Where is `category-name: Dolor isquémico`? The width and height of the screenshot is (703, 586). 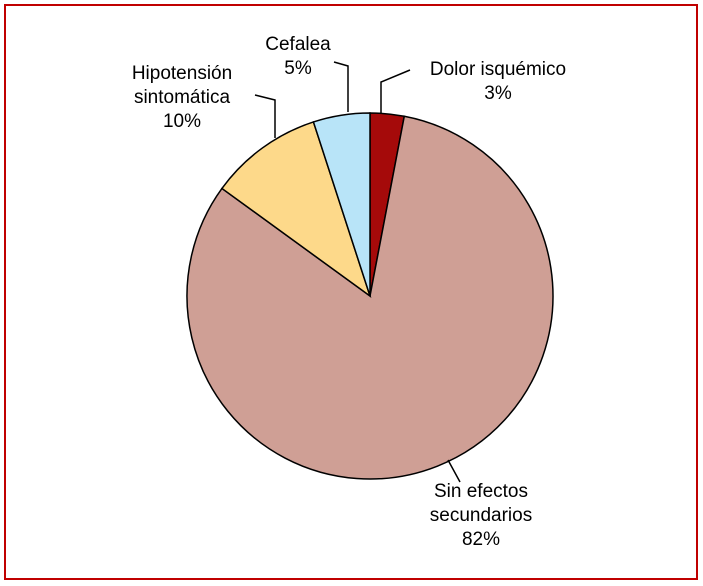
category-name: Dolor isquémico is located at coordinates (498, 69).